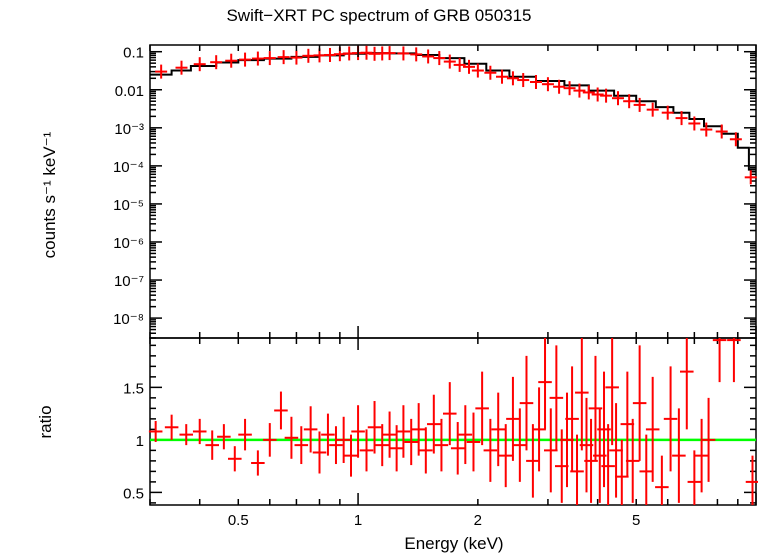 Image resolution: width=758 pixels, height=556 pixels. What do you see at coordinates (133, 53) in the screenshot?
I see `y-tick-label: 0.1` at bounding box center [133, 53].